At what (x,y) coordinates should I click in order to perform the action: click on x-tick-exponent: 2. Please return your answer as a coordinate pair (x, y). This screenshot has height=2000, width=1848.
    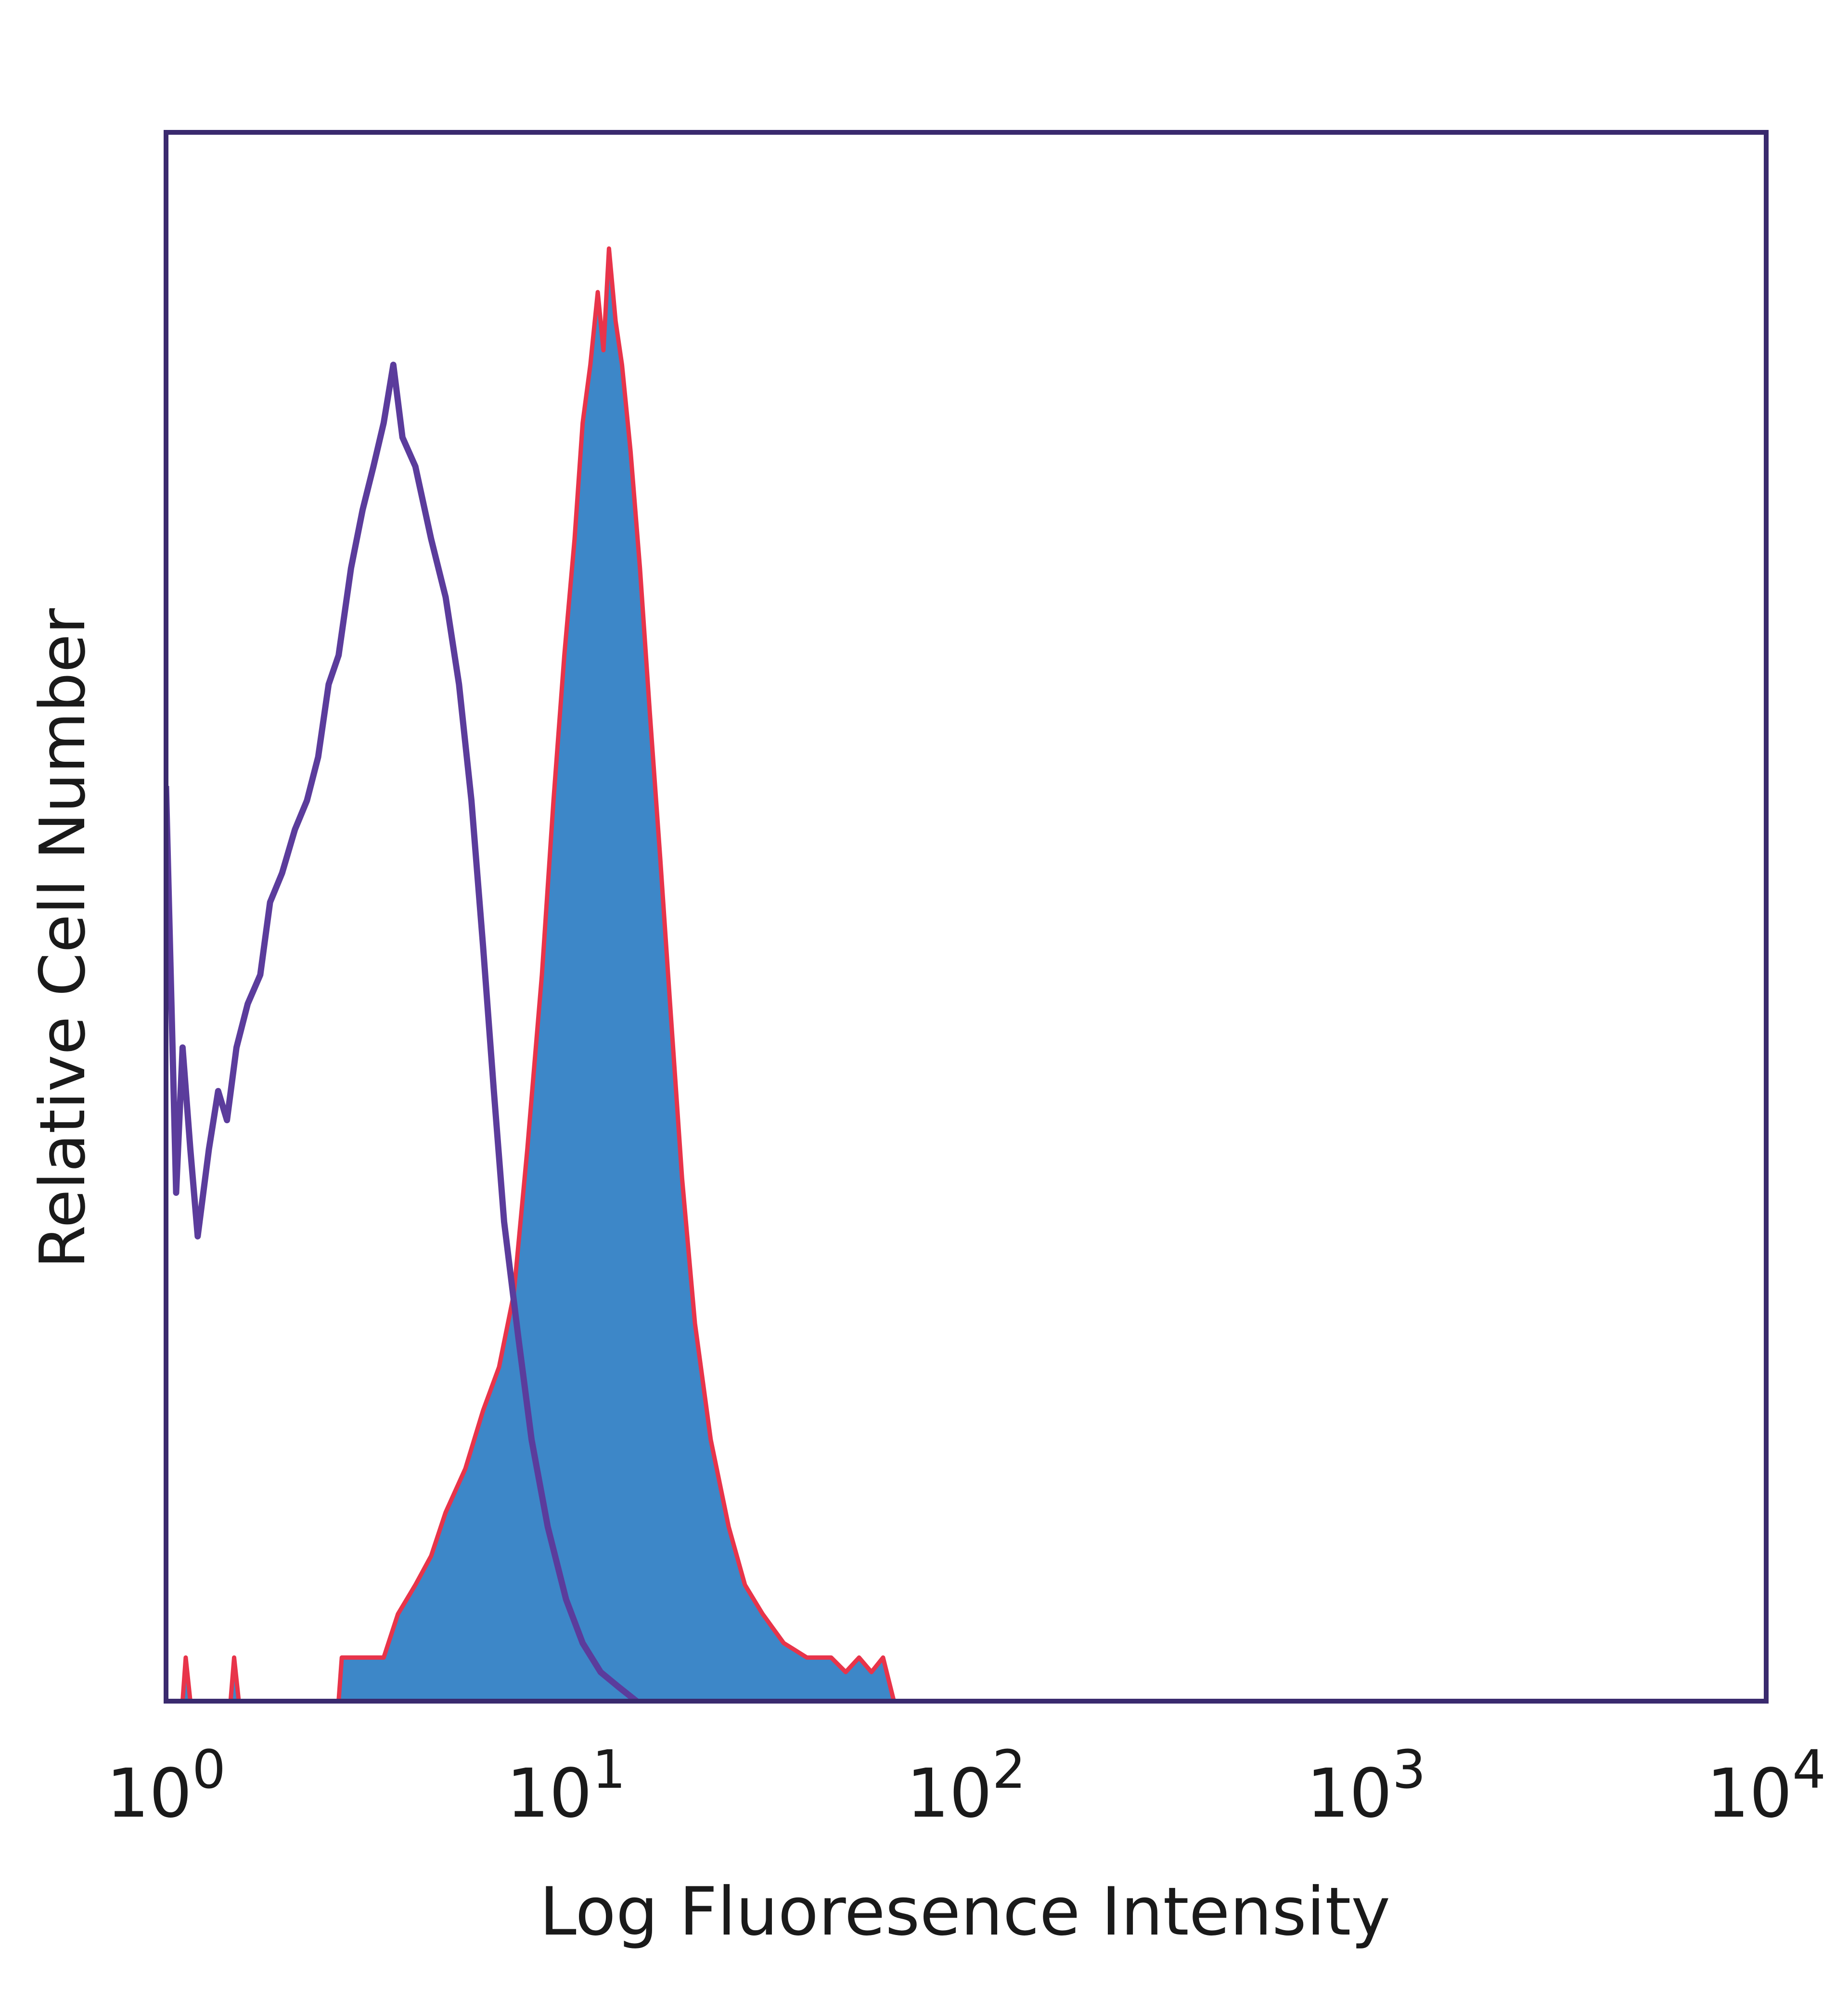
    Looking at the image, I should click on (1009, 1769).